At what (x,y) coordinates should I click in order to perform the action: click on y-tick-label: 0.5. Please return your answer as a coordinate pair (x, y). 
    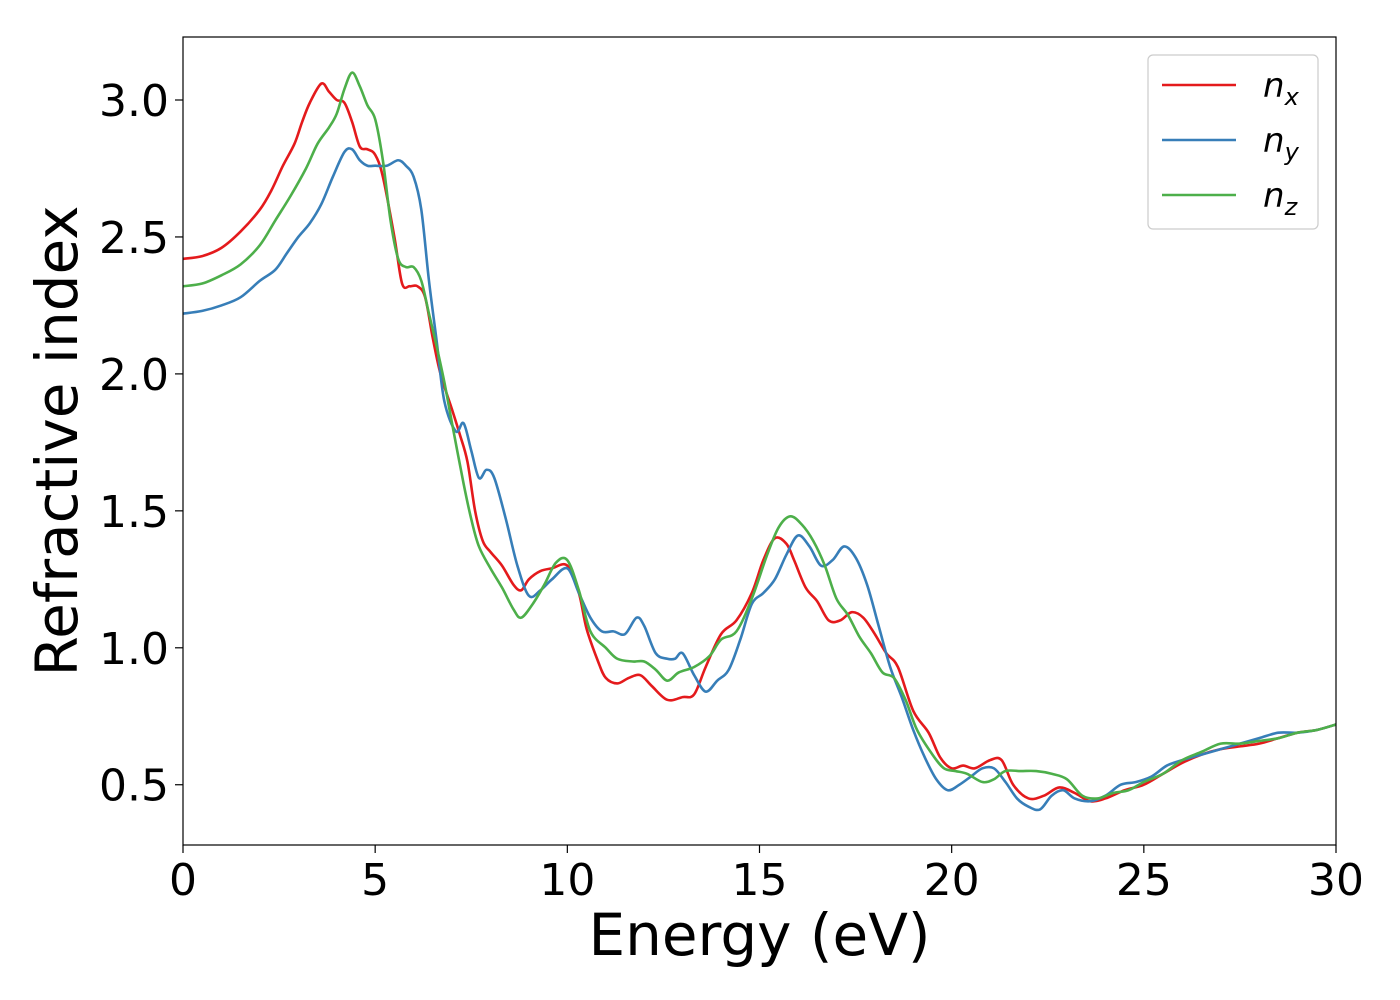
    Looking at the image, I should click on (134, 786).